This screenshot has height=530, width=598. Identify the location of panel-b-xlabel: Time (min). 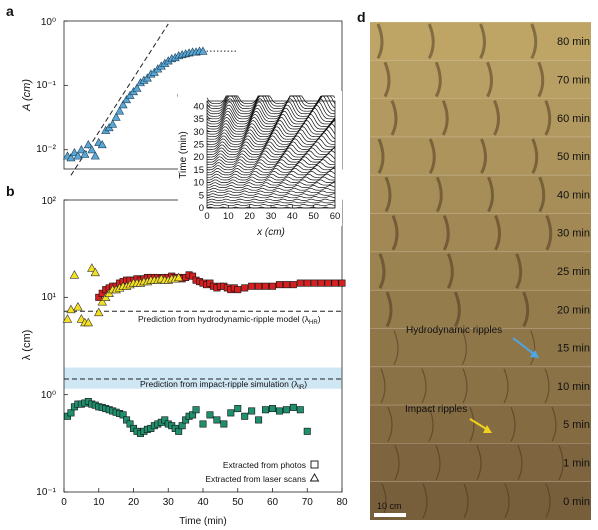
(202, 521).